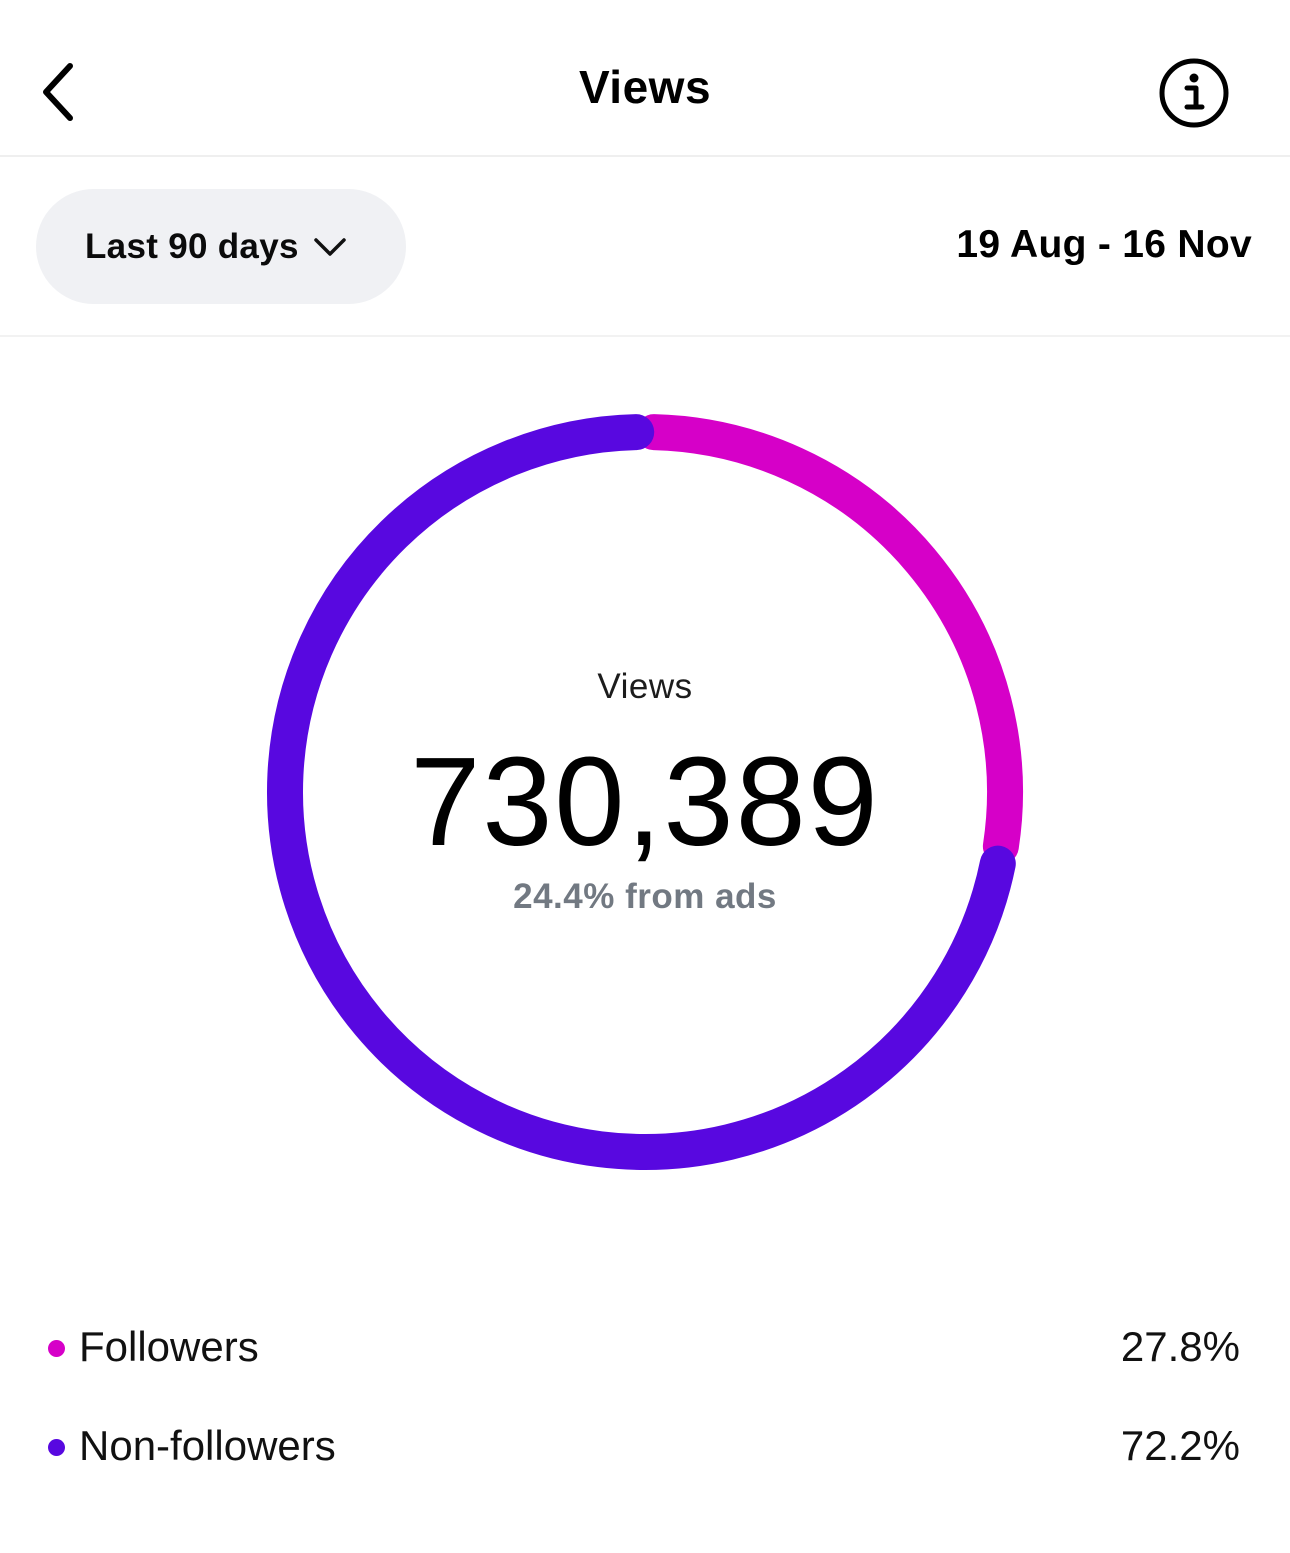  I want to click on ads-percentage-note: 24.4% from ads, so click(645, 896).